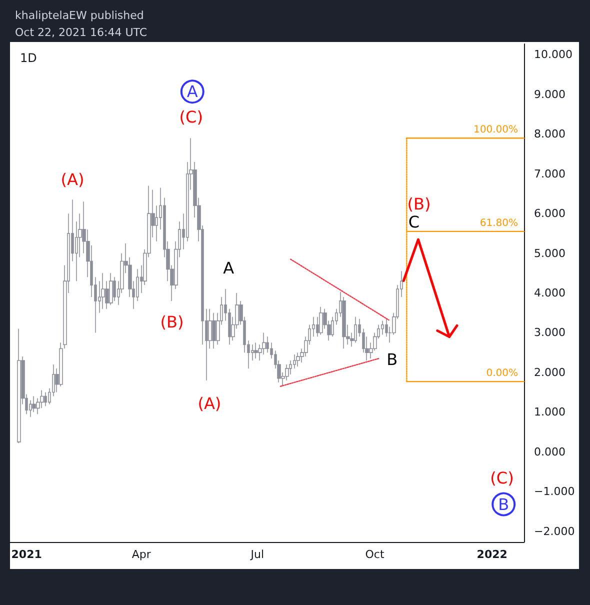  Describe the element at coordinates (550, 333) in the screenshot. I see `y-tick-label: 3.000` at that location.